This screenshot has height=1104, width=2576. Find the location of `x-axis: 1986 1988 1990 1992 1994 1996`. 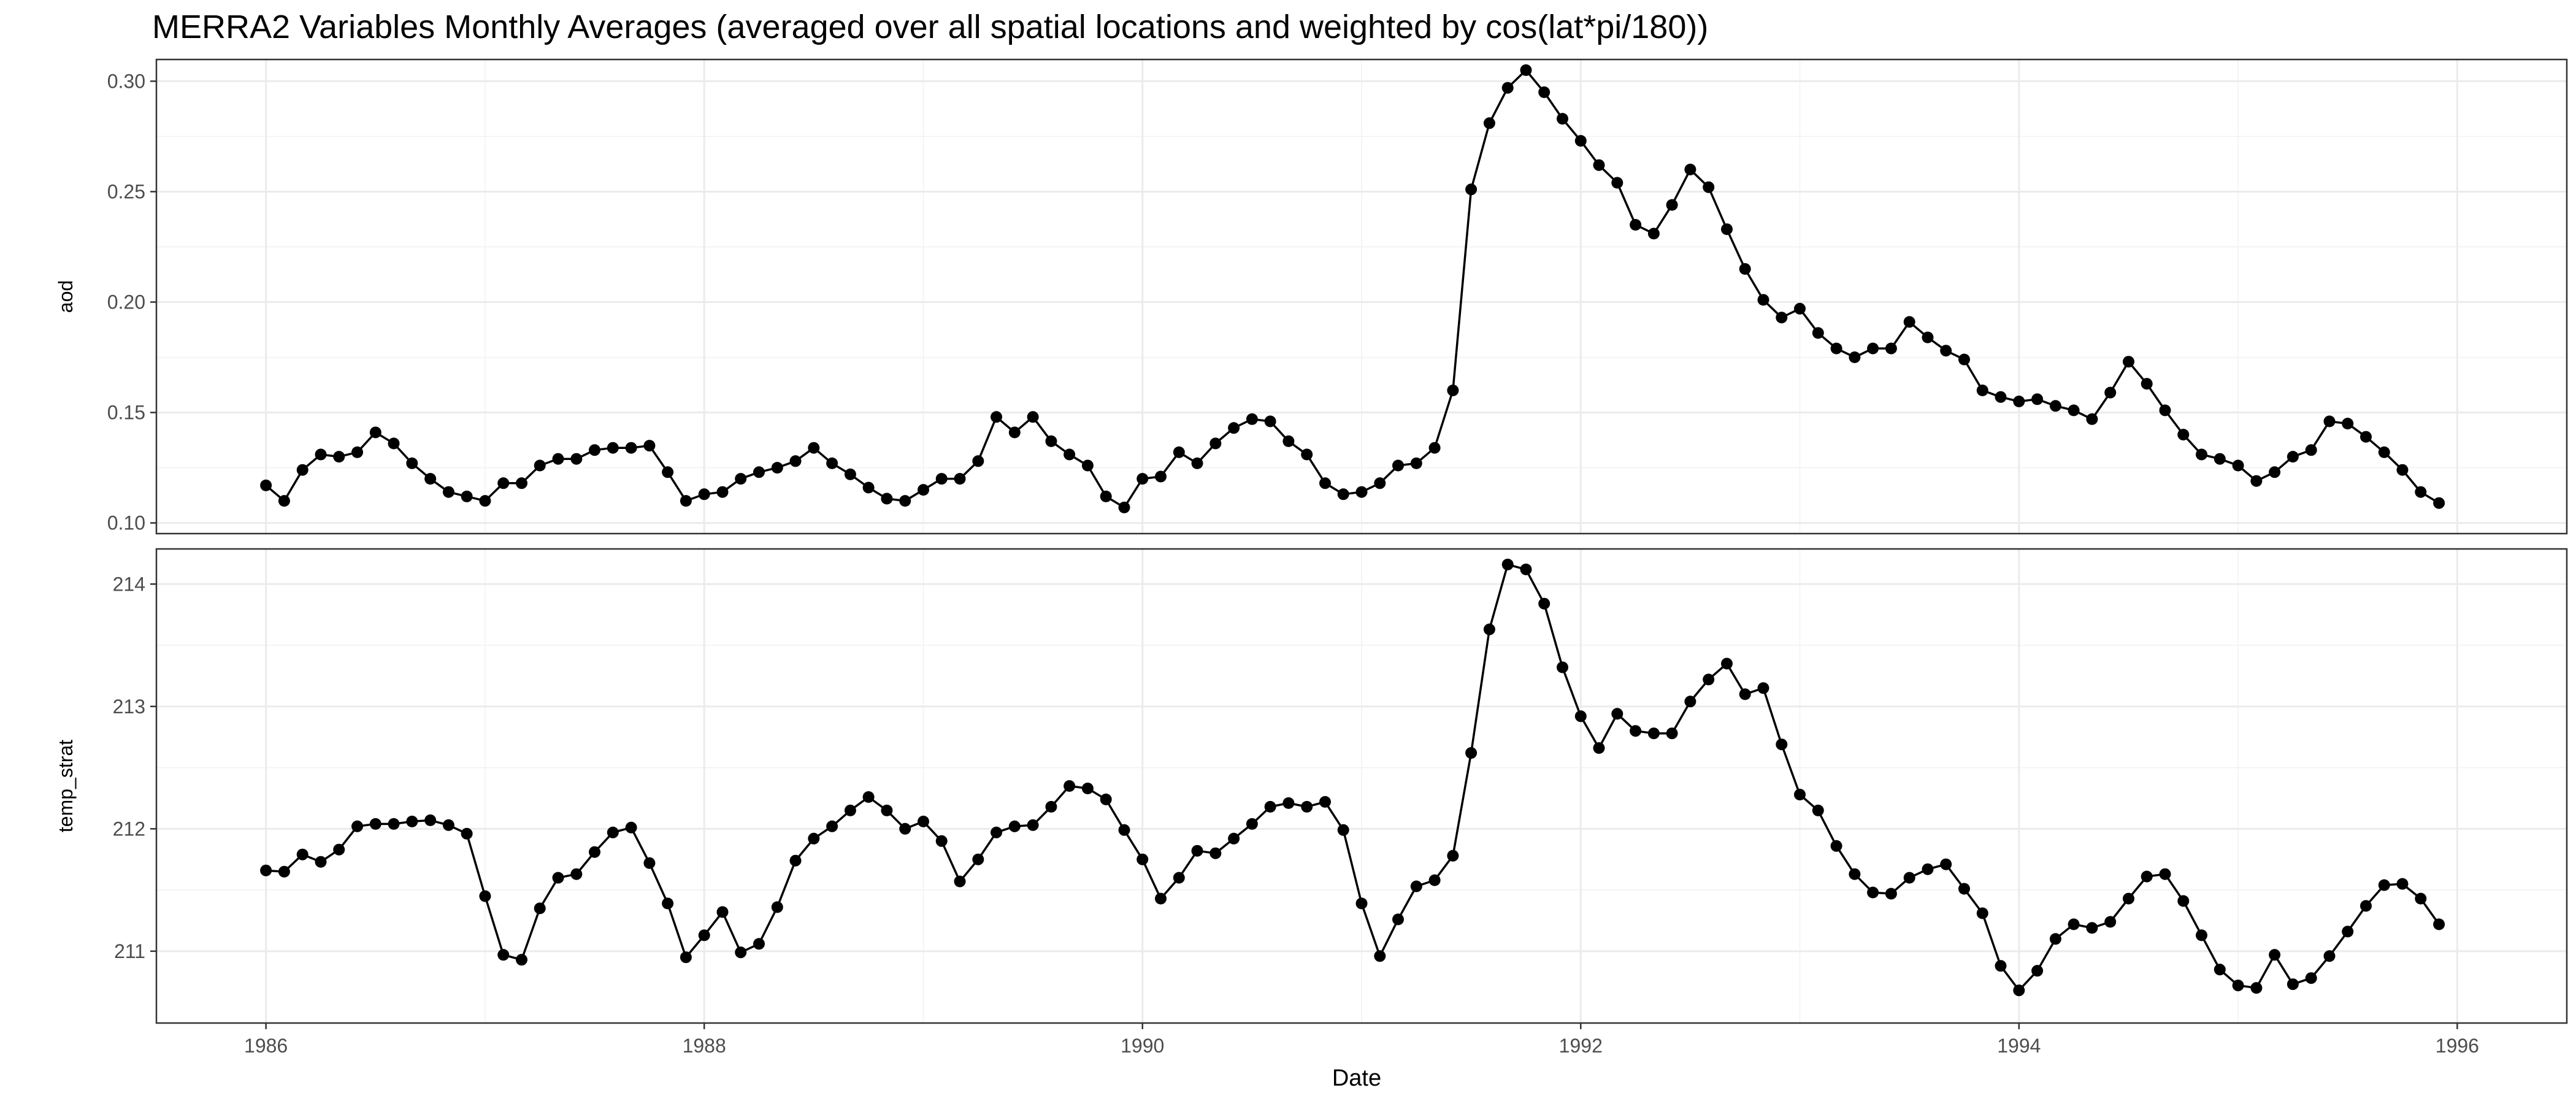

x-axis: 1986 1988 1990 1992 1994 1996 is located at coordinates (1361, 1040).